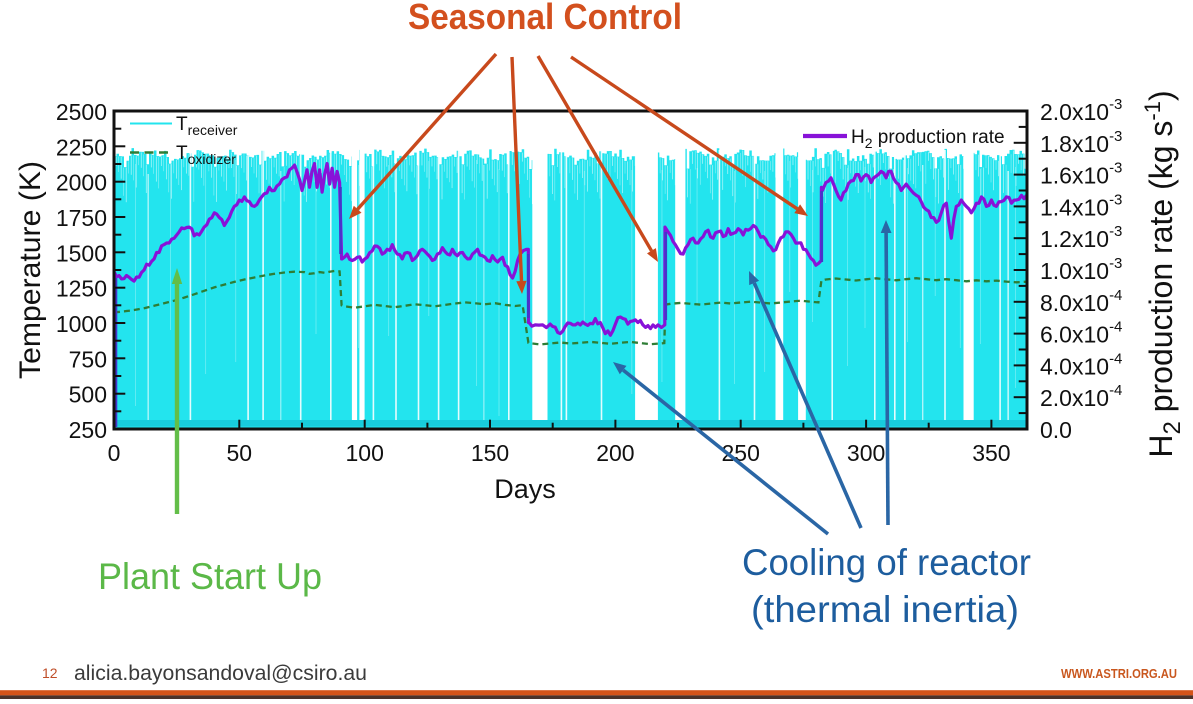 The image size is (1193, 704). Describe the element at coordinates (885, 609) in the screenshot. I see `svg-text: (thermal inertia)` at that location.